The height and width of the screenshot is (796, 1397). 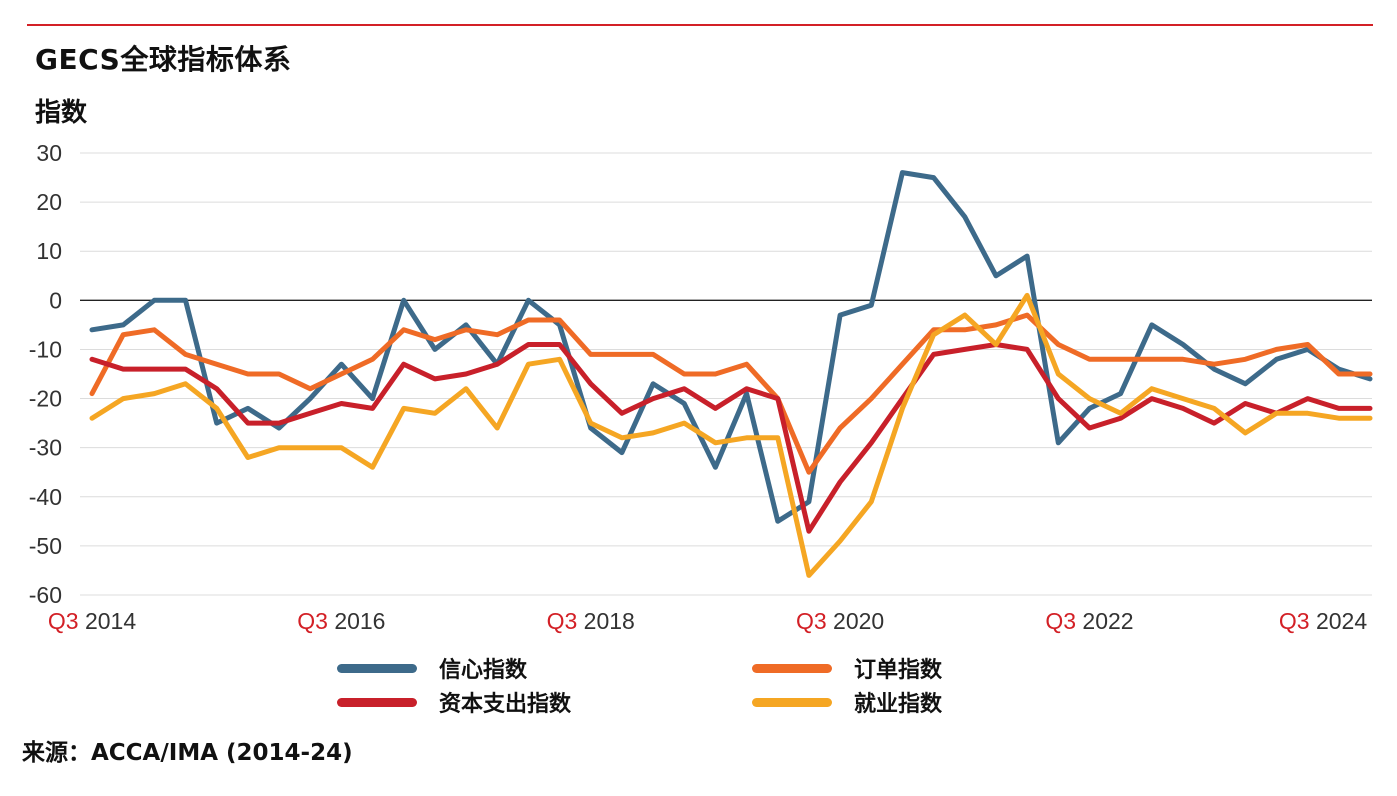 I want to click on y-tick-label: -60, so click(x=45, y=595).